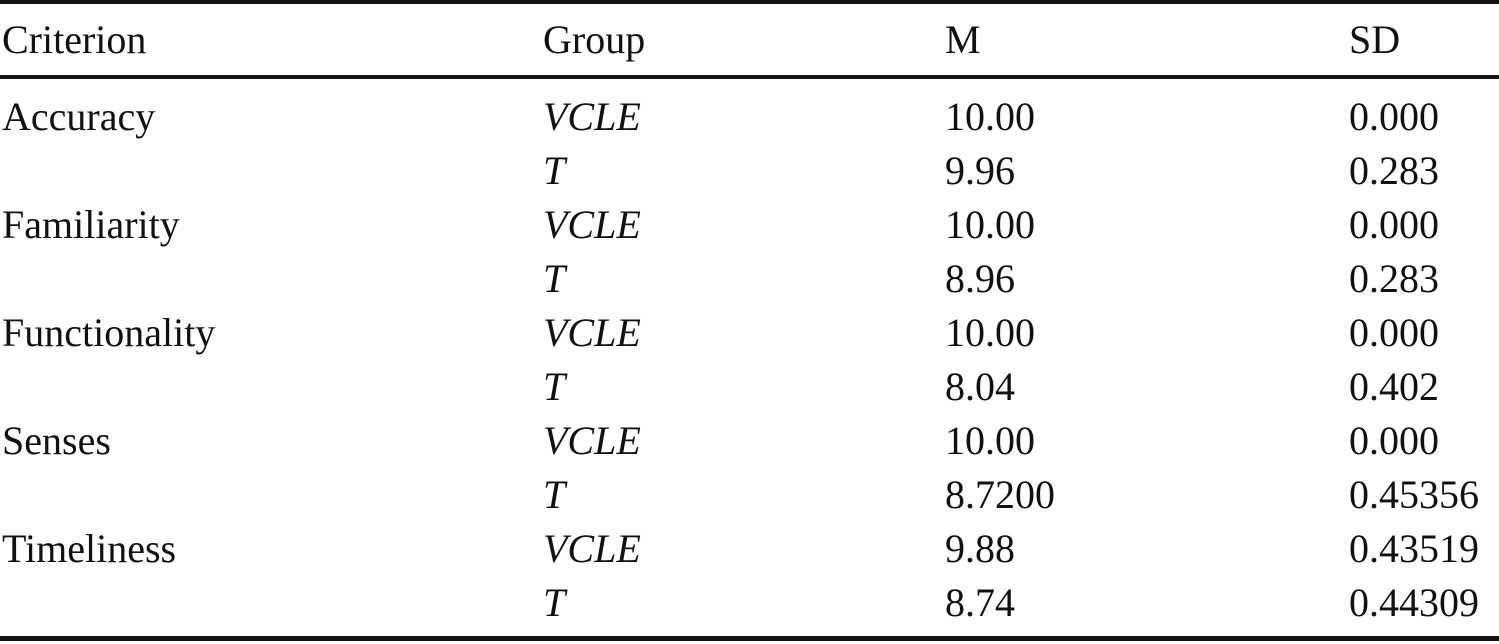 This screenshot has width=1499, height=644. I want to click on table-row: Functionality VCLE 10.00 0.000, so click(749, 333).